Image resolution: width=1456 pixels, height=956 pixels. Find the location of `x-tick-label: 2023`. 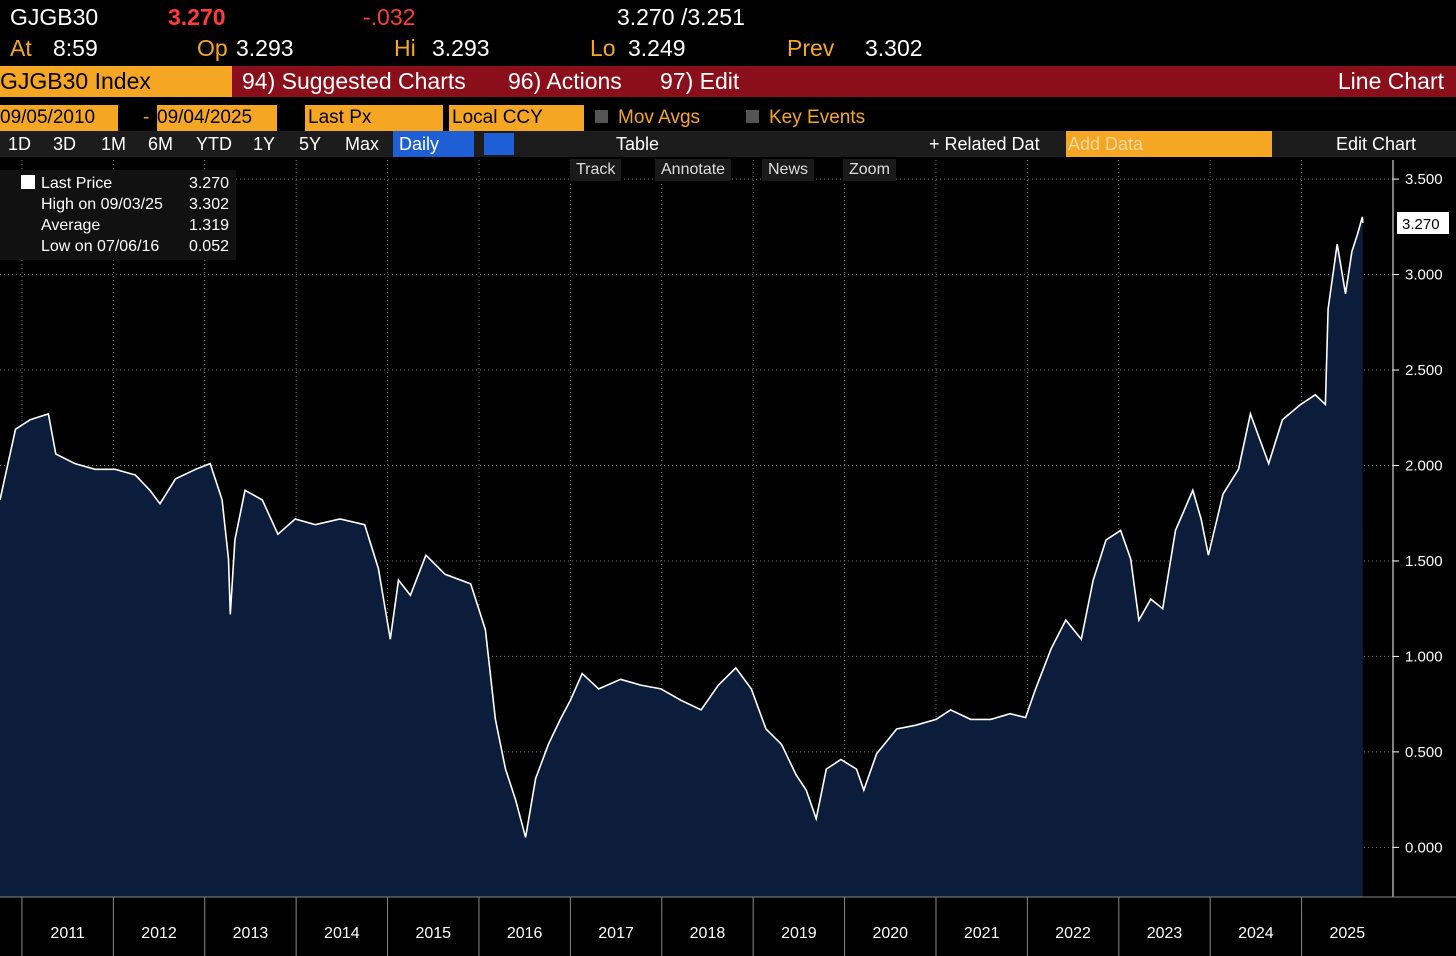

x-tick-label: 2023 is located at coordinates (1165, 933).